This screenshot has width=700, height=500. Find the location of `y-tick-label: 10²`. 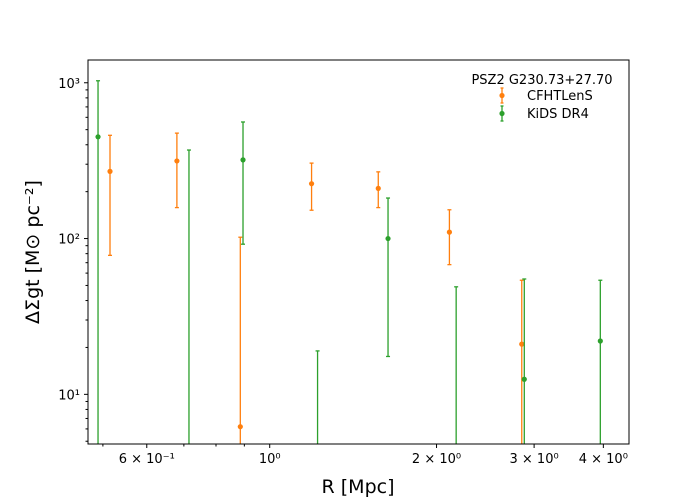

y-tick-label: 10² is located at coordinates (69, 240).